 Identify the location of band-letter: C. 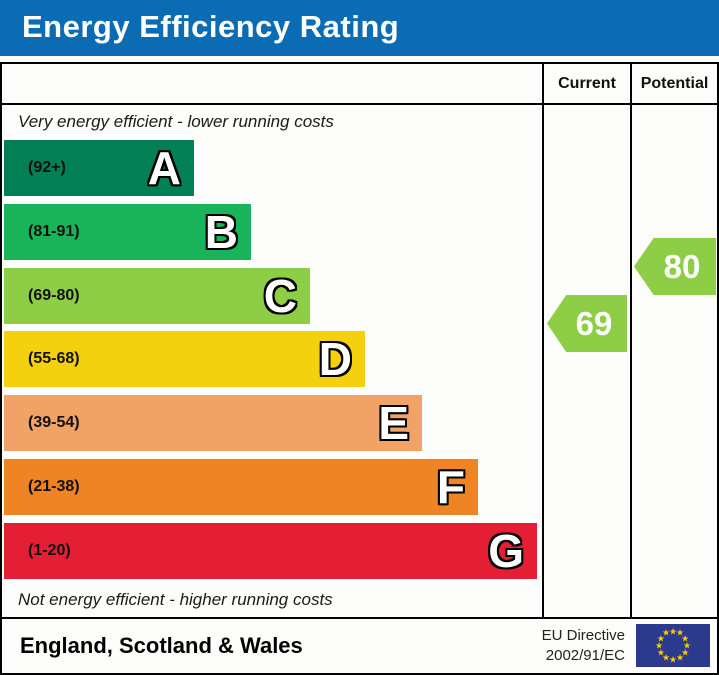
(280, 296).